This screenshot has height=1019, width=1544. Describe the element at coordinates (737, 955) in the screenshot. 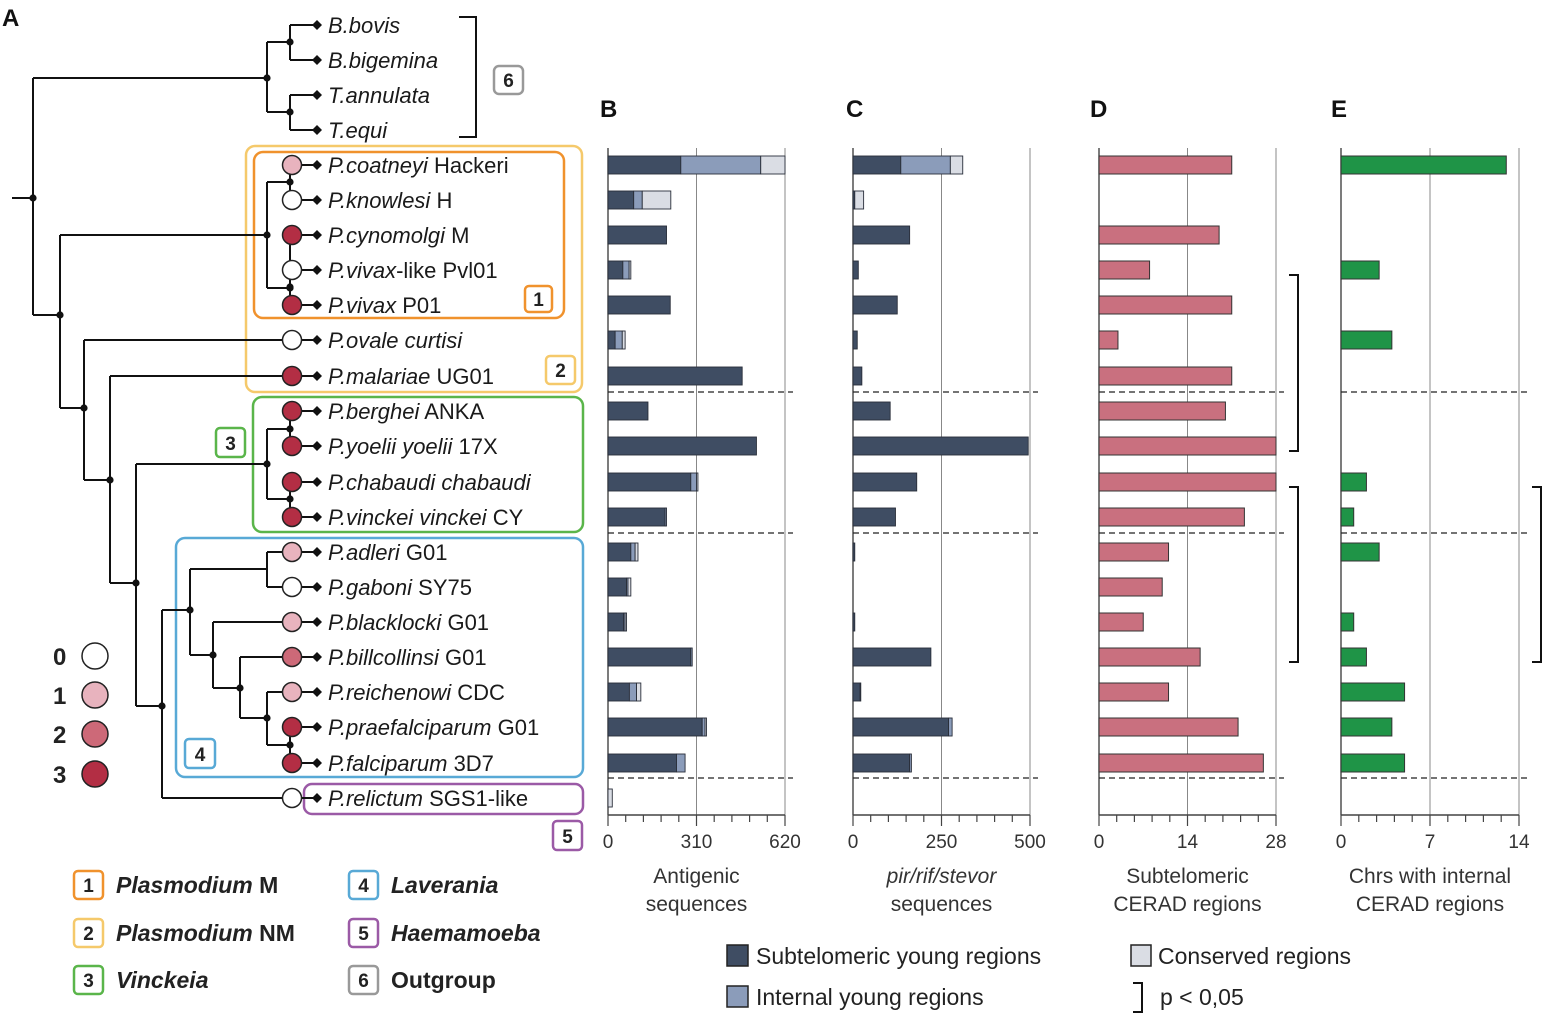

I see `legend-swatch-subtelomeric` at that location.